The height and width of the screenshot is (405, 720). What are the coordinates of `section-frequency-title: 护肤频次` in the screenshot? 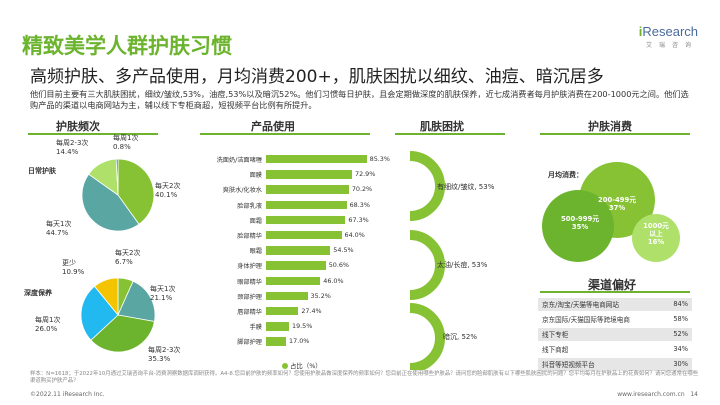 It's located at (78, 126).